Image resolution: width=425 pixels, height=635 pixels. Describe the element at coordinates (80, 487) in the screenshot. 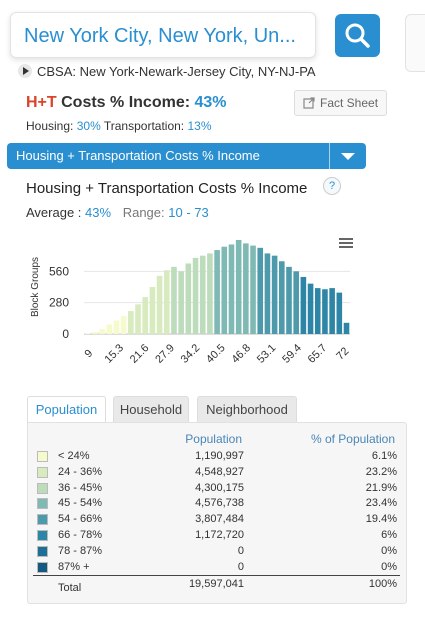

I see `range-label: 36 - 45%` at that location.